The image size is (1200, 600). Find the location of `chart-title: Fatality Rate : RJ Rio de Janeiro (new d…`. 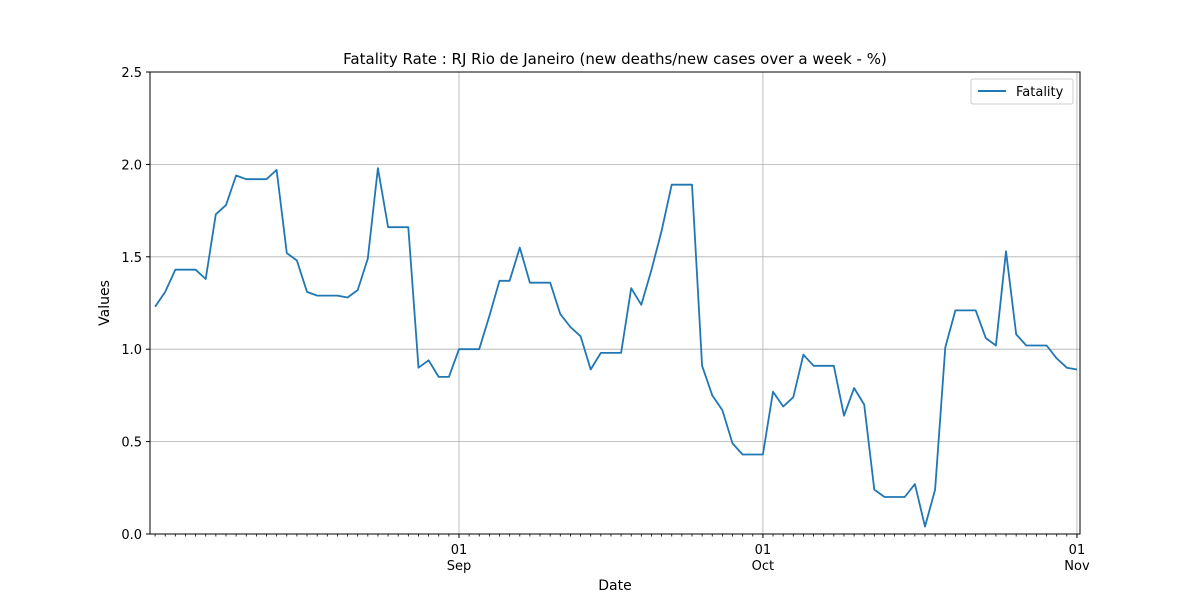

chart-title: Fatality Rate : RJ Rio de Janeiro (new d… is located at coordinates (615, 59).